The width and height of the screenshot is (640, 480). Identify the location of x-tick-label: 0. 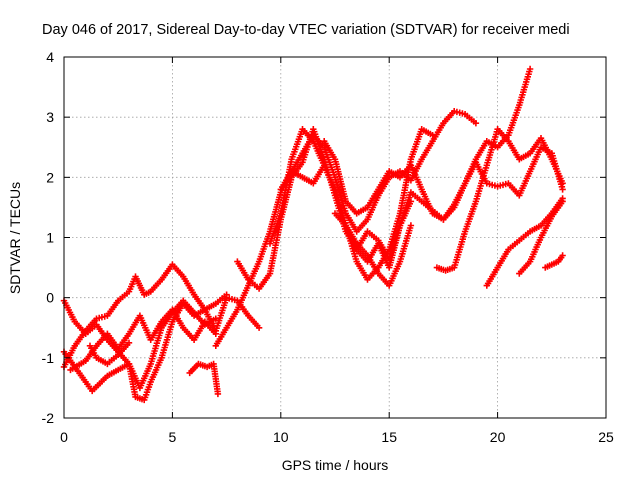
(64, 437).